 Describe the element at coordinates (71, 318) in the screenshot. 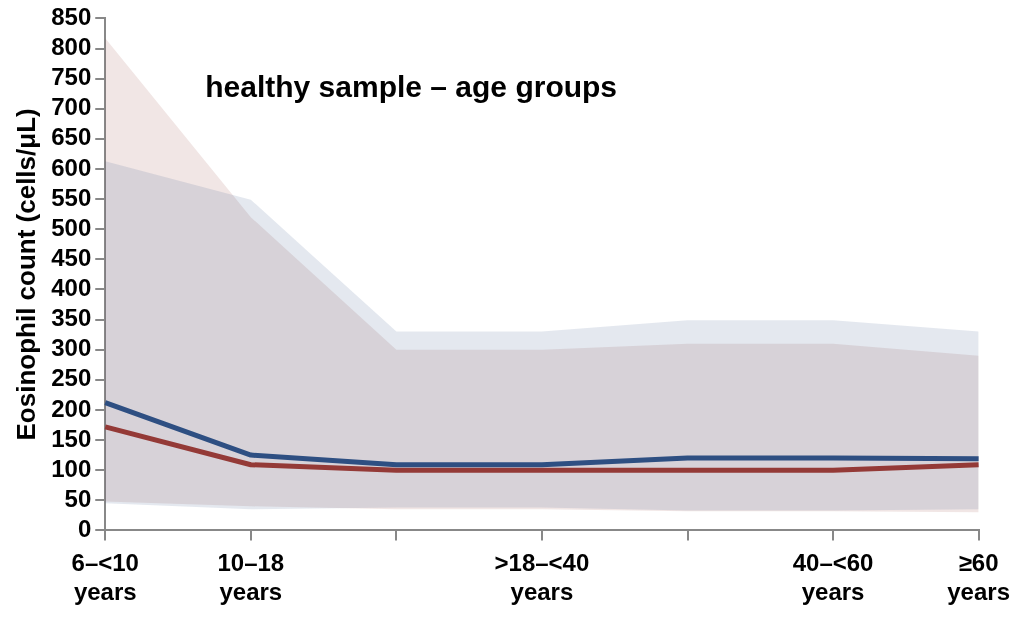

I see `y-tick-label: 350` at that location.